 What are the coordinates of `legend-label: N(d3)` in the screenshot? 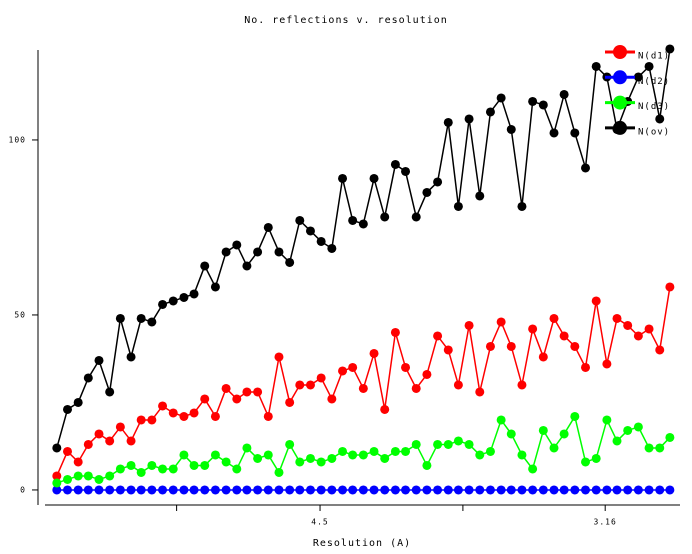 It's located at (654, 107).